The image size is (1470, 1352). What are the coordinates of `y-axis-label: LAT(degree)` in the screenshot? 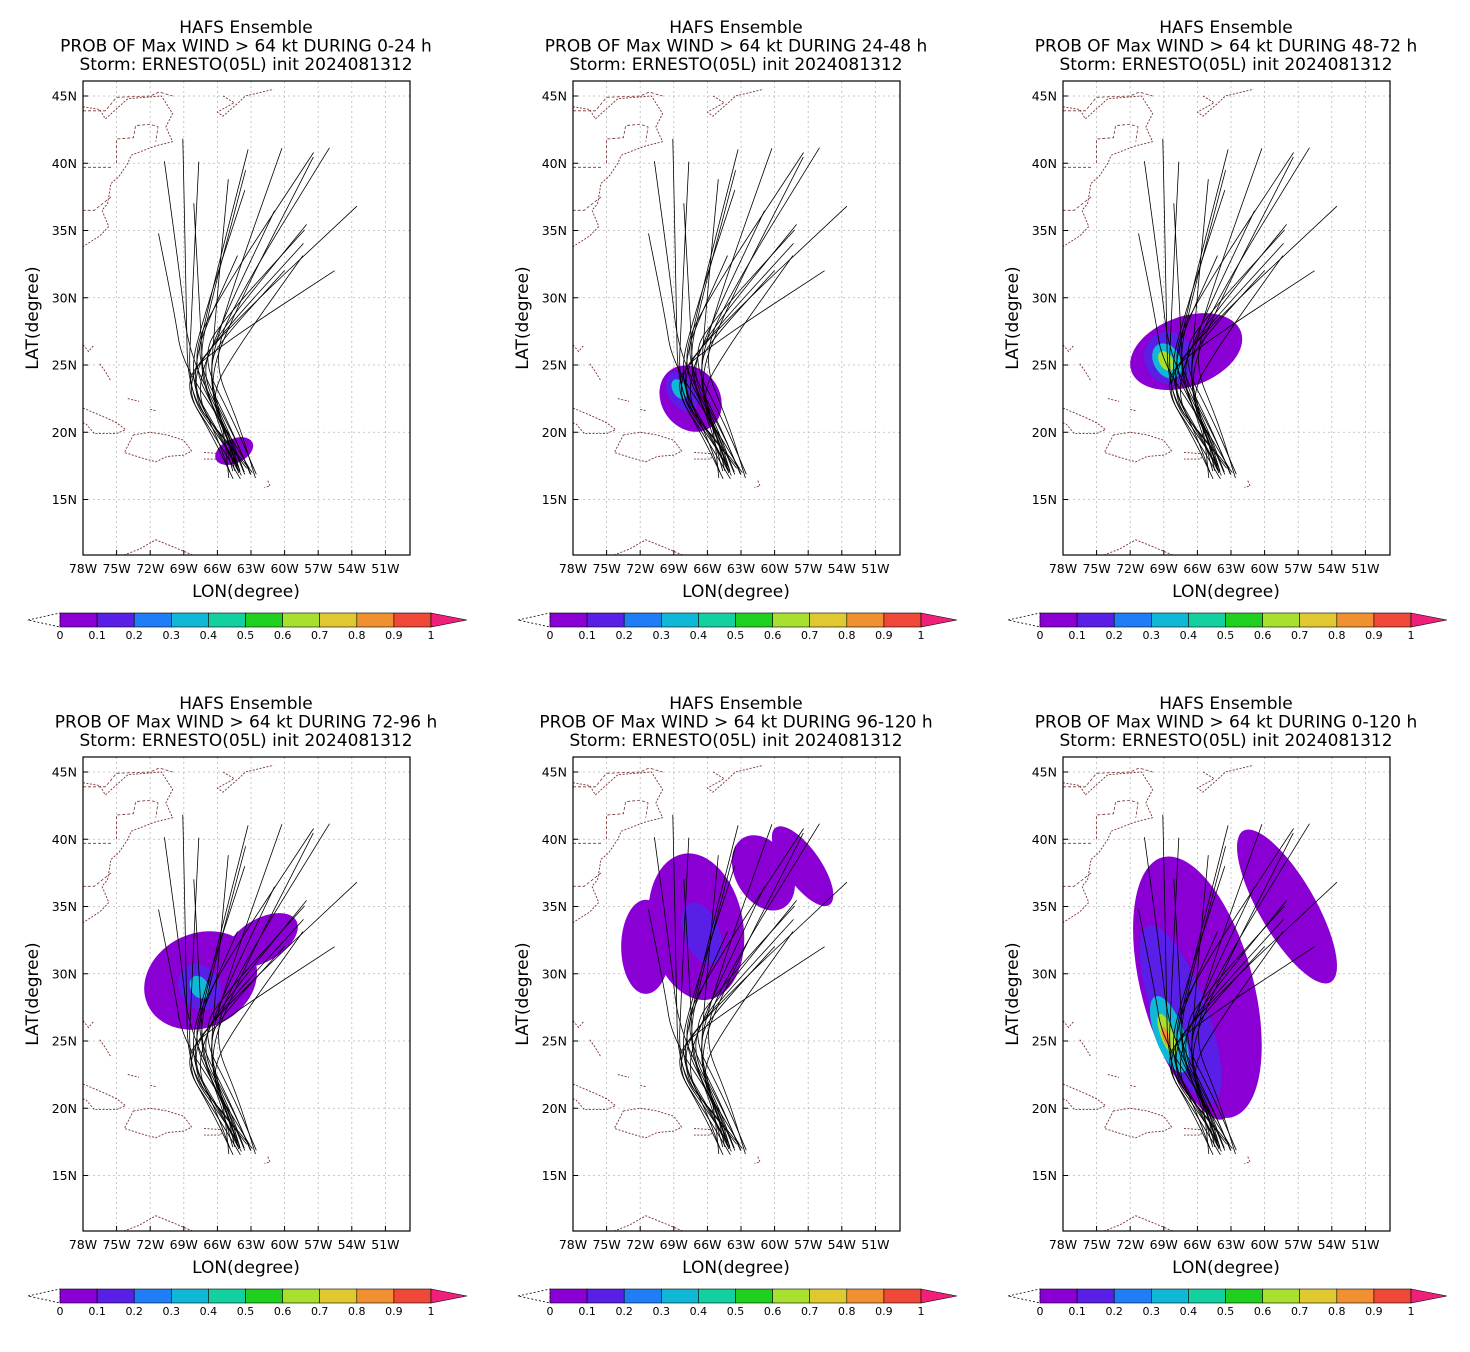 It's located at (33, 317).